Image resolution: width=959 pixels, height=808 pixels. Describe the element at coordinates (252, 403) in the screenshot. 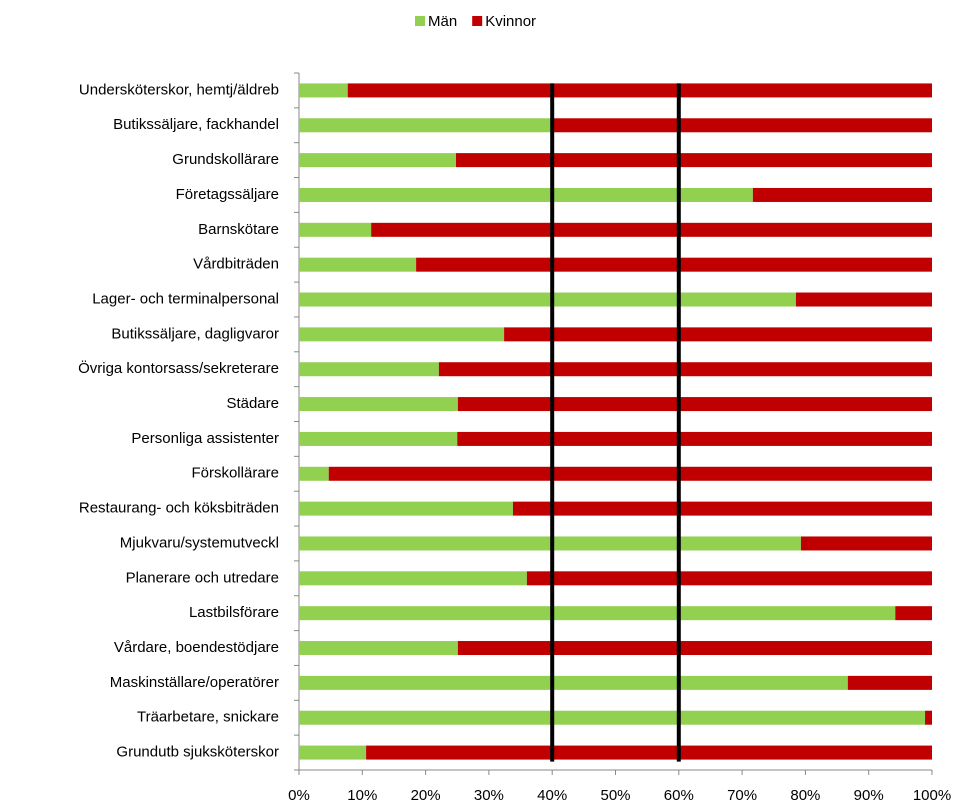

I see `y-tick-label: Städare` at that location.